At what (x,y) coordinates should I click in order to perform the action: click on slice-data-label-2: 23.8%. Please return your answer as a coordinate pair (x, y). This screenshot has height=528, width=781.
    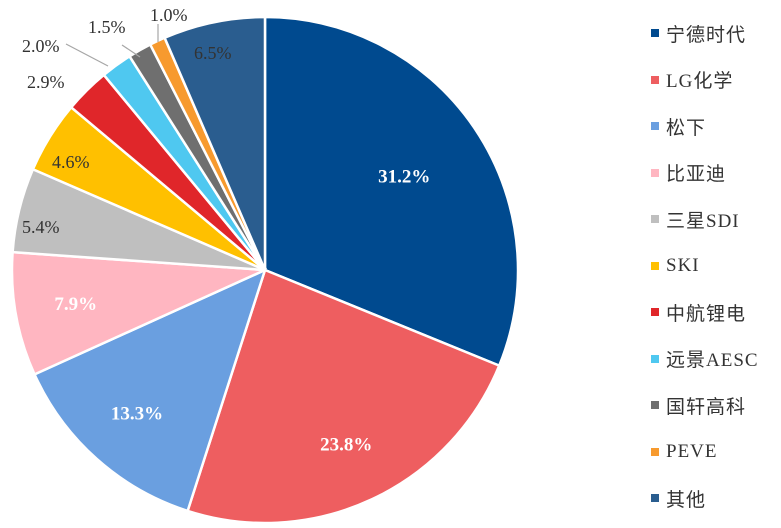
    Looking at the image, I should click on (346, 444).